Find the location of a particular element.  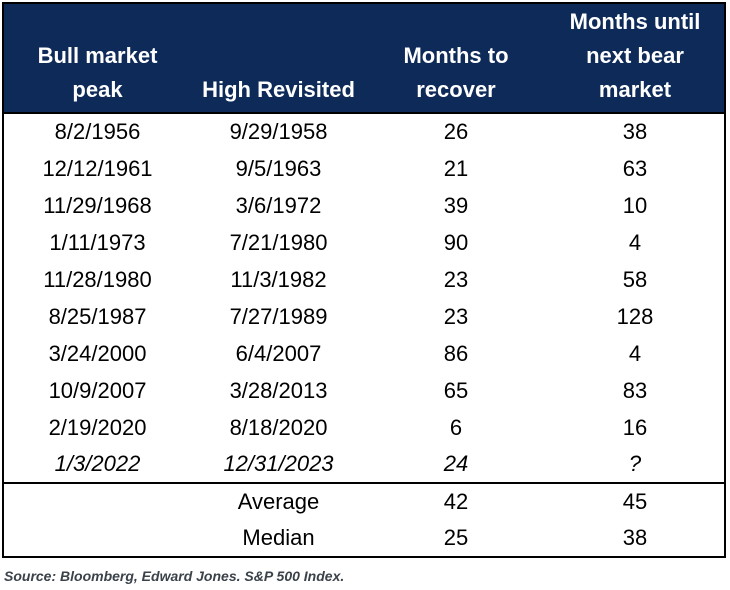

cell-high-revisited: 12/31/2023 is located at coordinates (278, 463).